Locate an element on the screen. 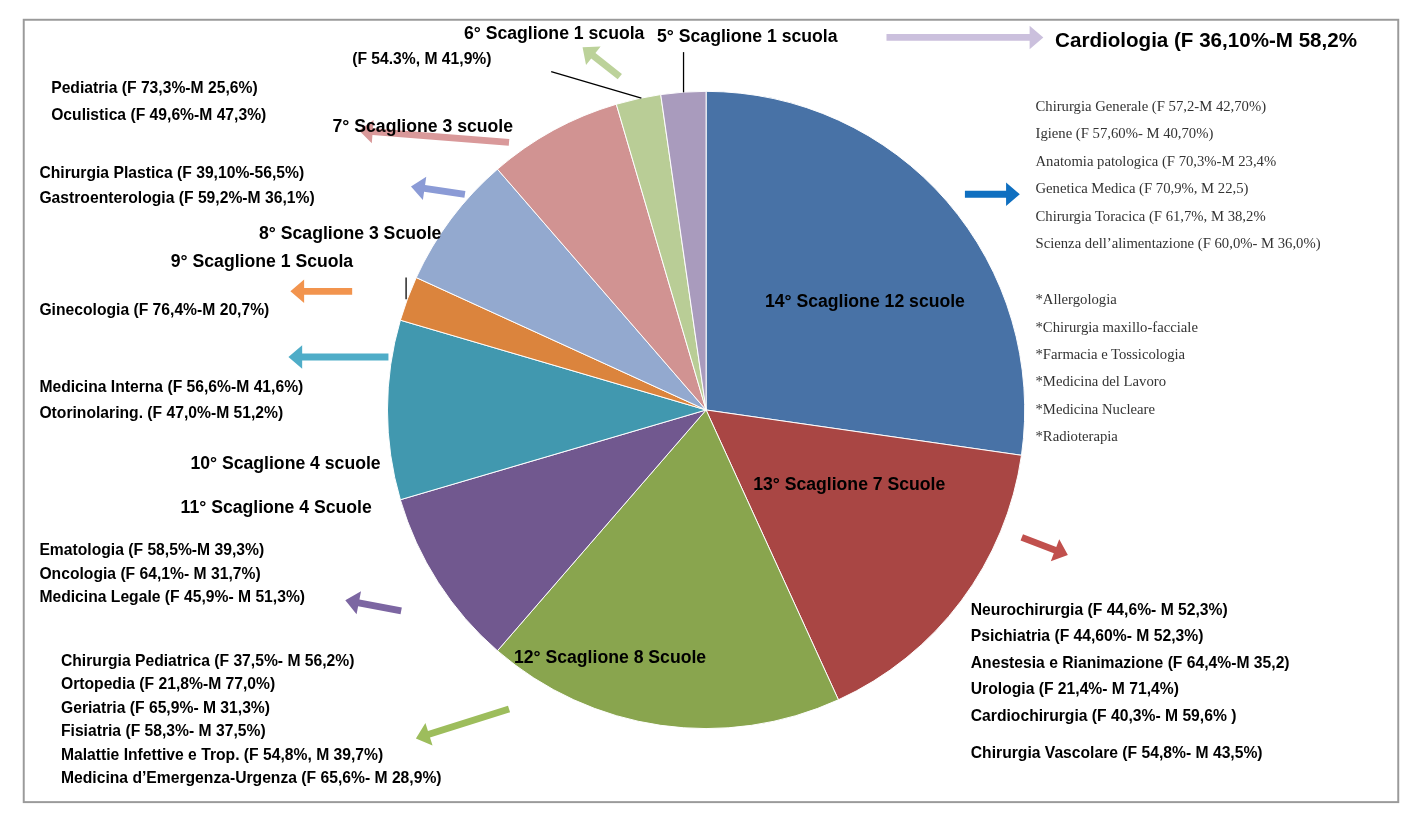 This screenshot has width=1421, height=816. slice-label: 9° Scaglione 1 Scuola is located at coordinates (262, 260).